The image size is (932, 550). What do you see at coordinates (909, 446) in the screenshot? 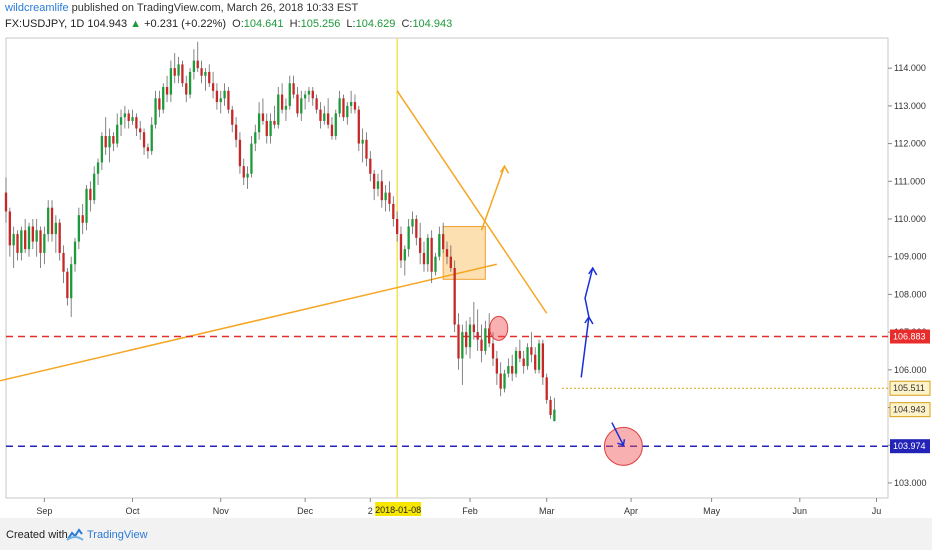
I see `price-label-text: 103.974` at bounding box center [909, 446].